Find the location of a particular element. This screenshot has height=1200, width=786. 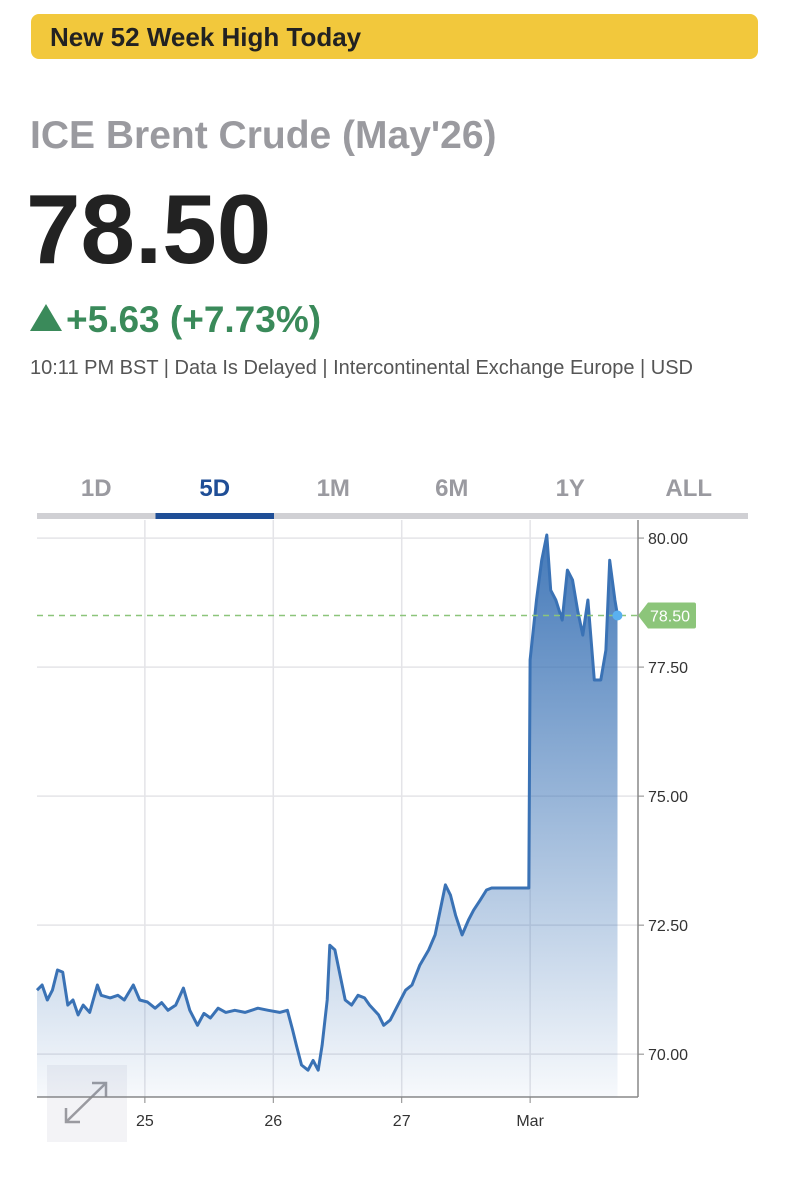

y-tick-label: 70.00 is located at coordinates (668, 1055).